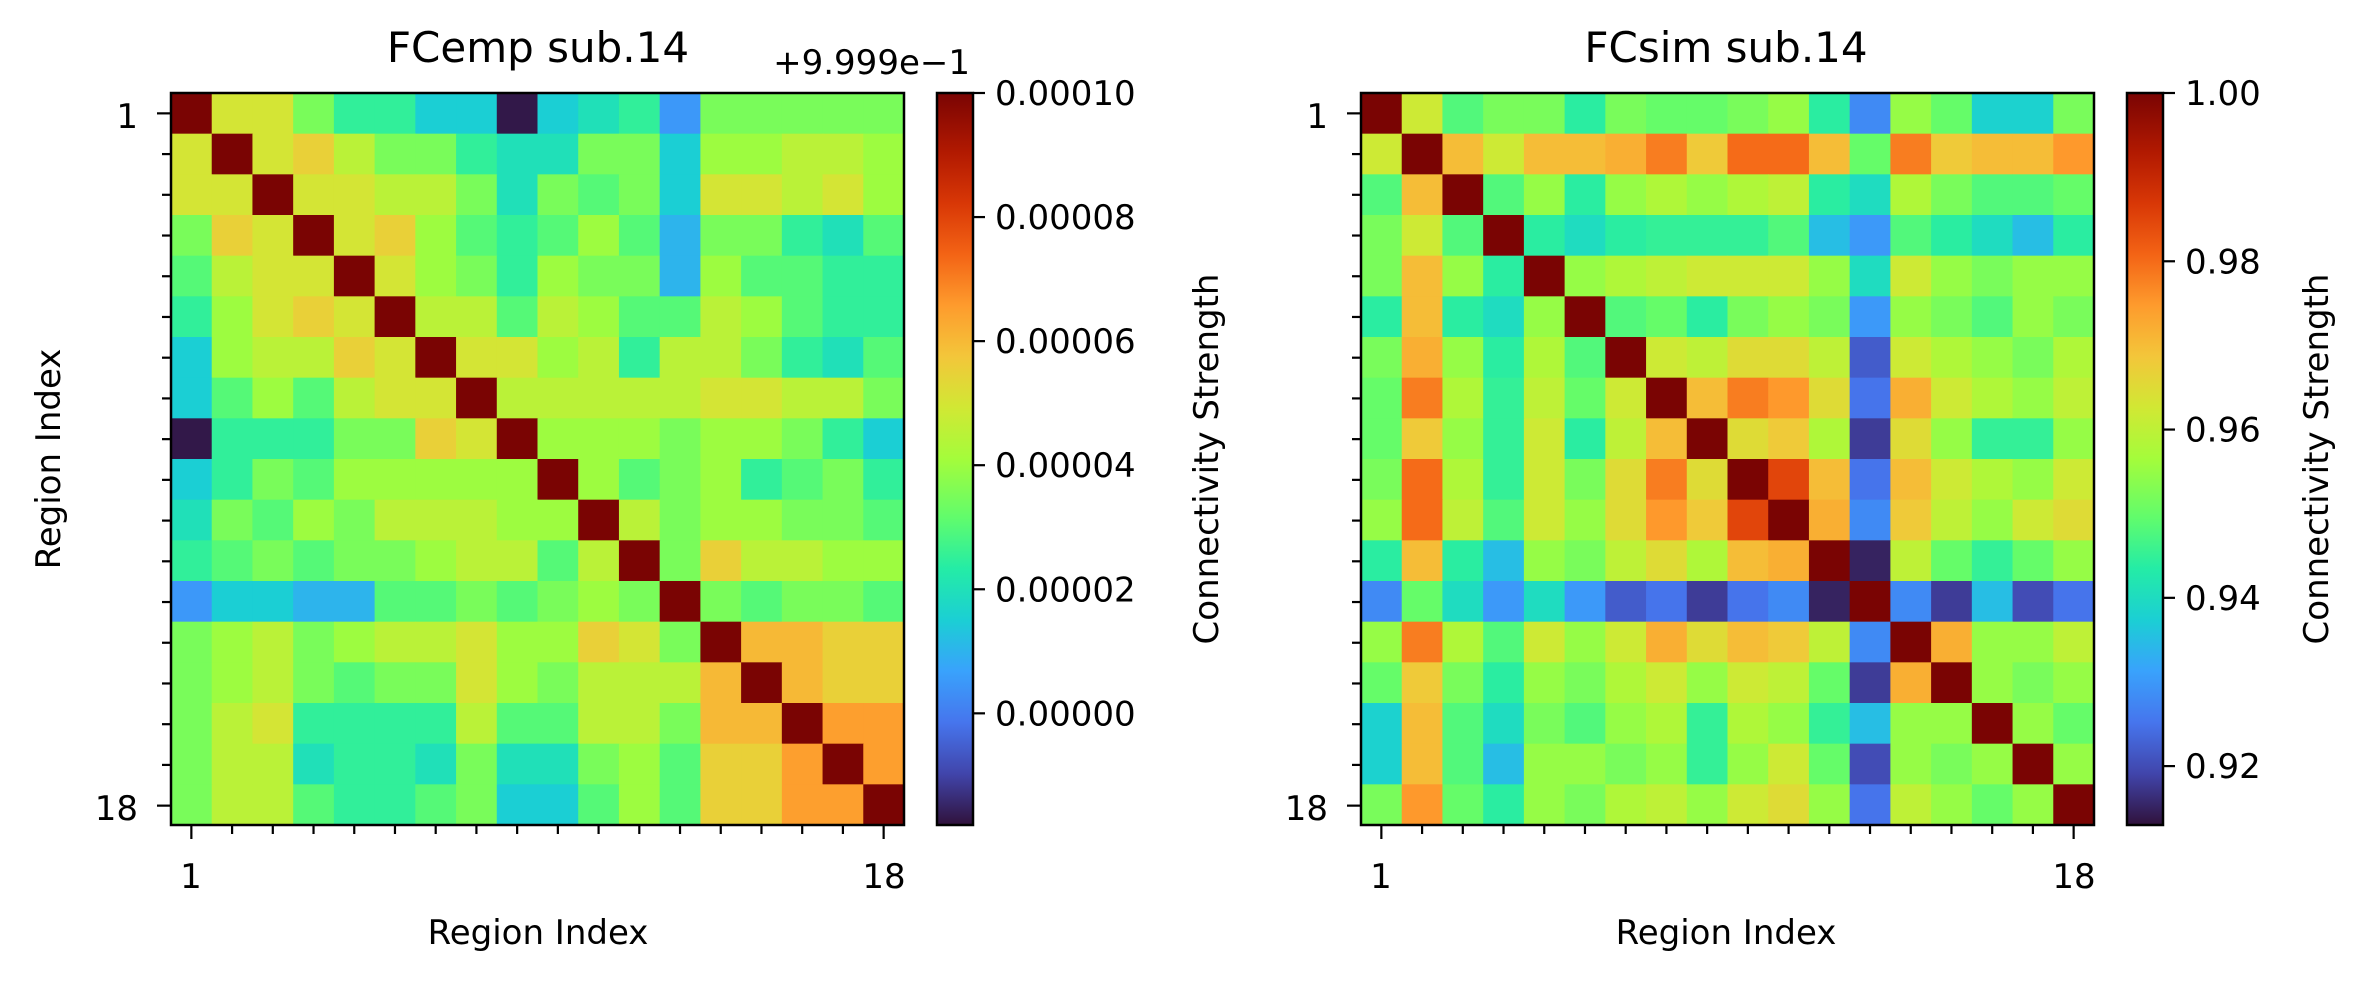  Describe the element at coordinates (2145, 459) in the screenshot. I see `fcsim-colorbar` at that location.